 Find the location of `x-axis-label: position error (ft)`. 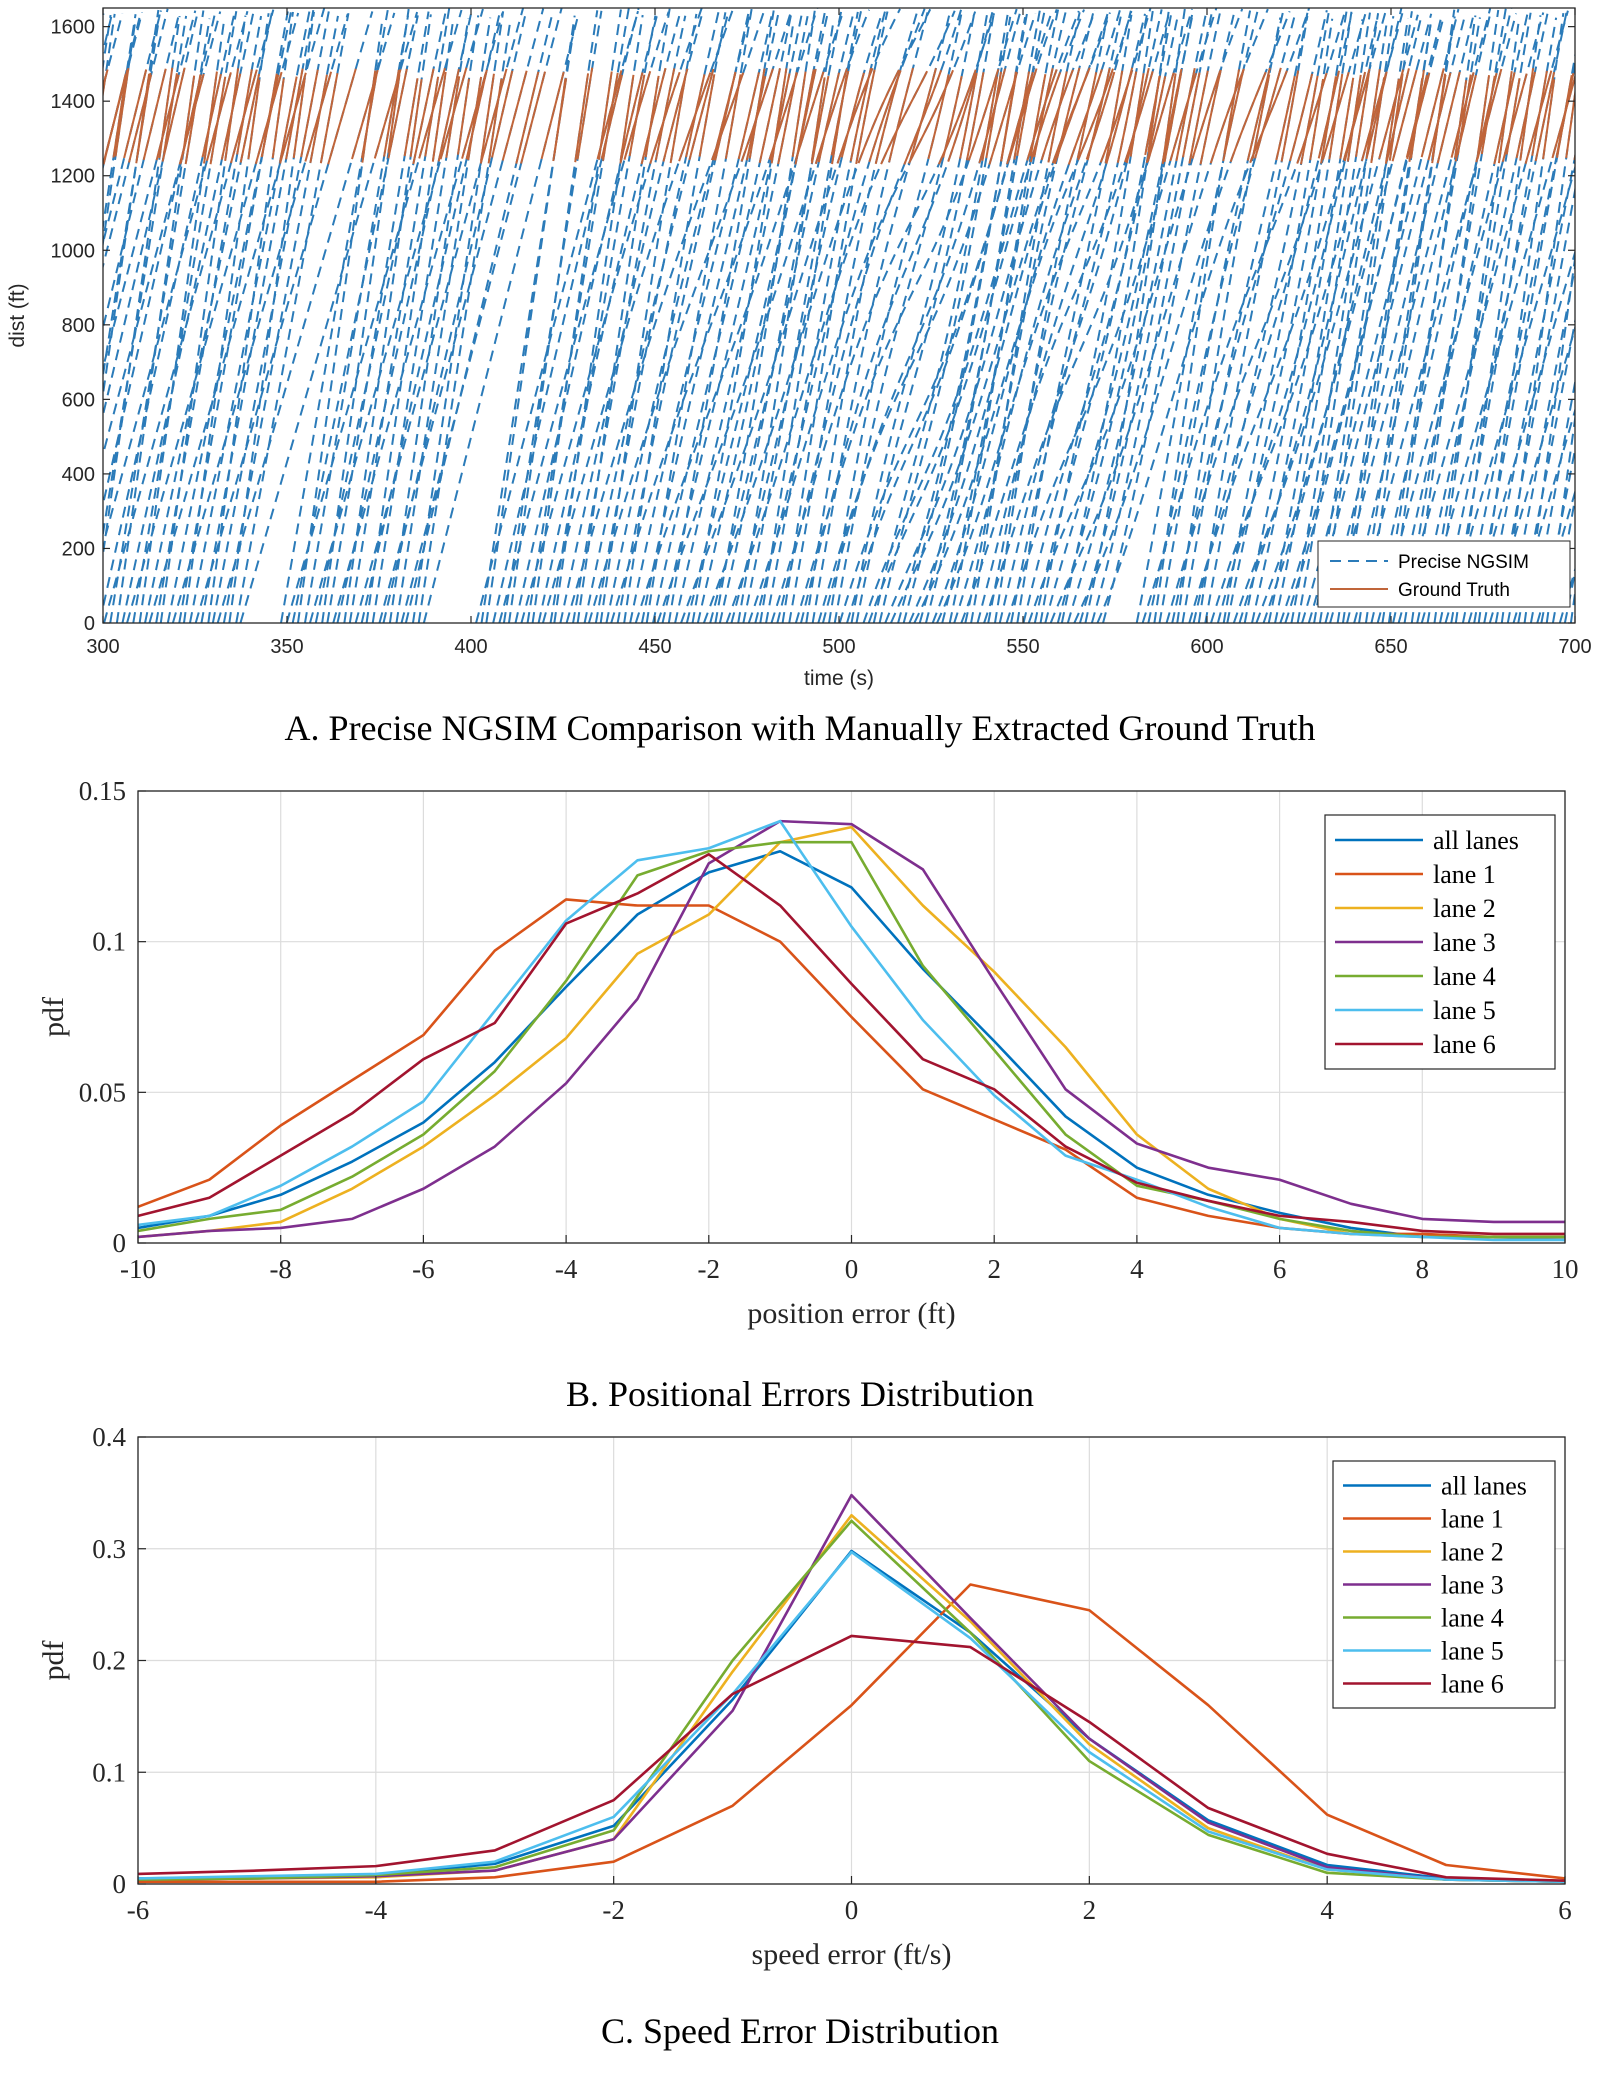

x-axis-label: position error (ft) is located at coordinates (851, 1313).